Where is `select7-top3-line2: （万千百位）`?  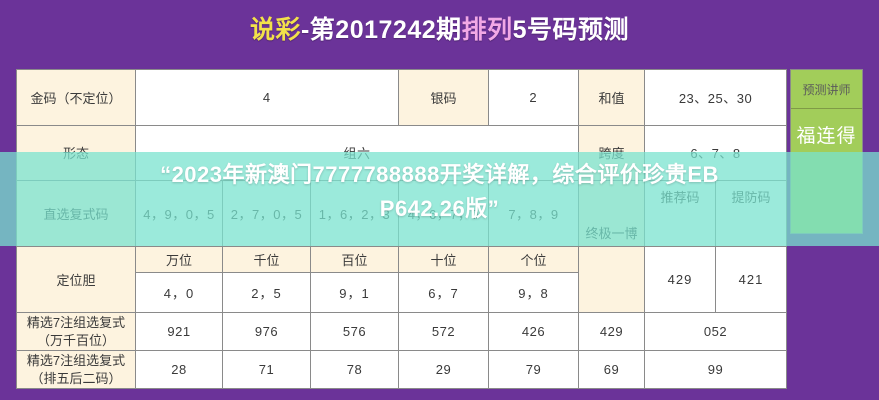
select7-top3-line2: （万千百位） is located at coordinates (75, 340).